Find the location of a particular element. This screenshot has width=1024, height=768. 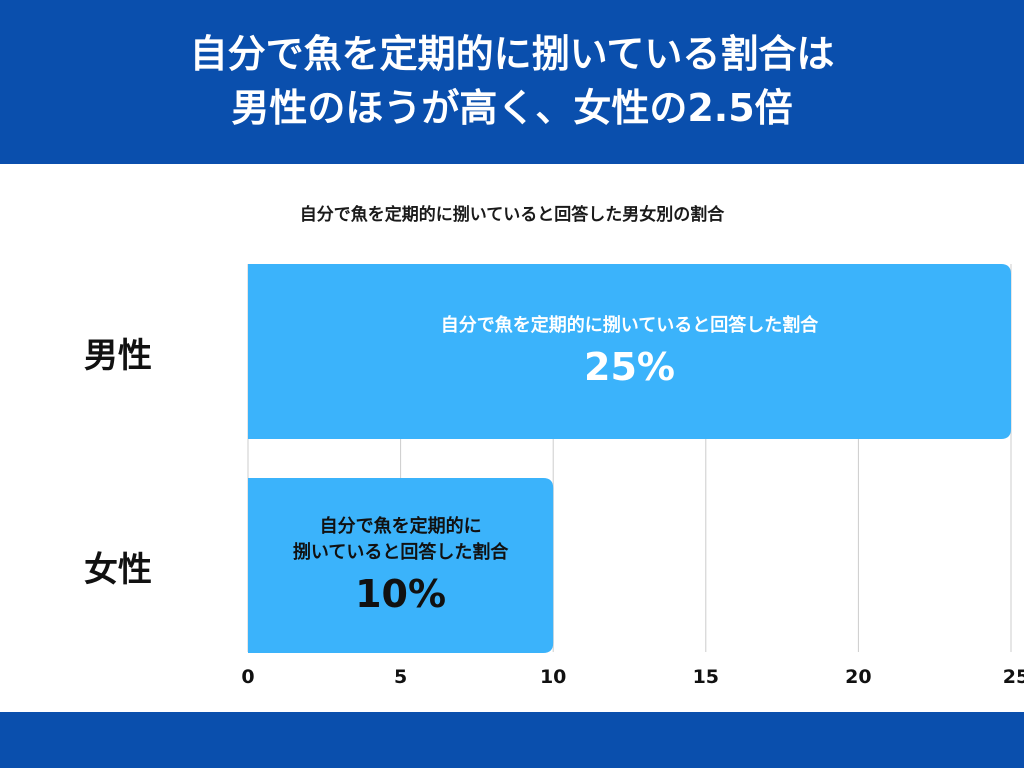

bar-desc-0: 自分で魚を定期的に捌いていると回答した割合 is located at coordinates (629, 325).